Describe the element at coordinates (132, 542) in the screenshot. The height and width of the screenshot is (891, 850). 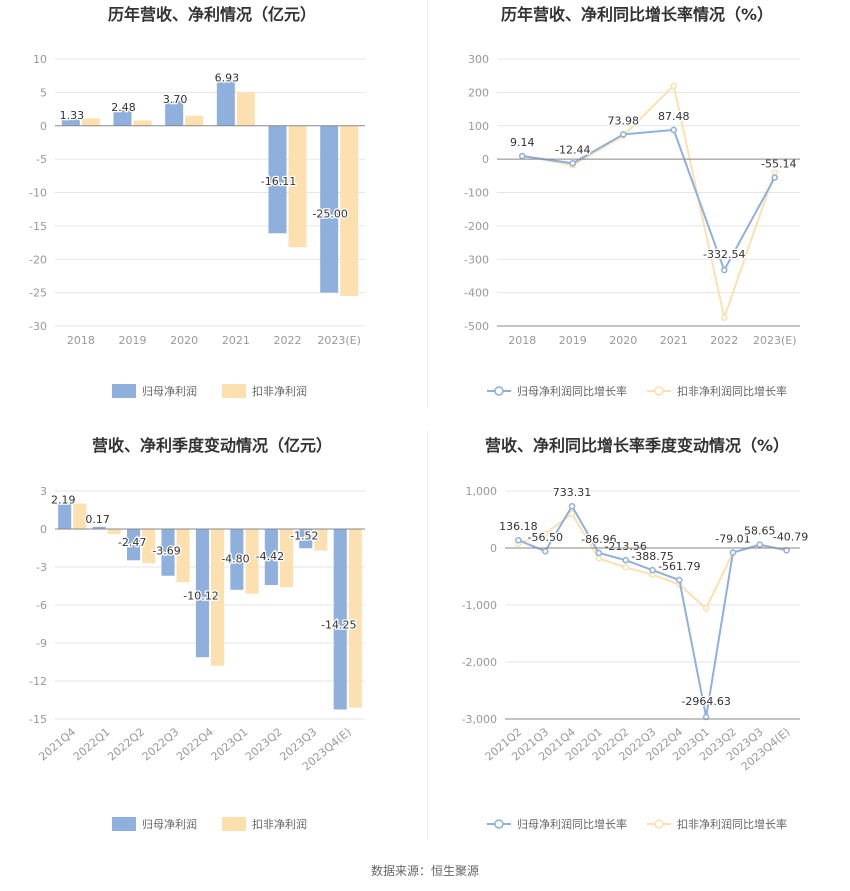
I see `data-label: -2.47` at that location.